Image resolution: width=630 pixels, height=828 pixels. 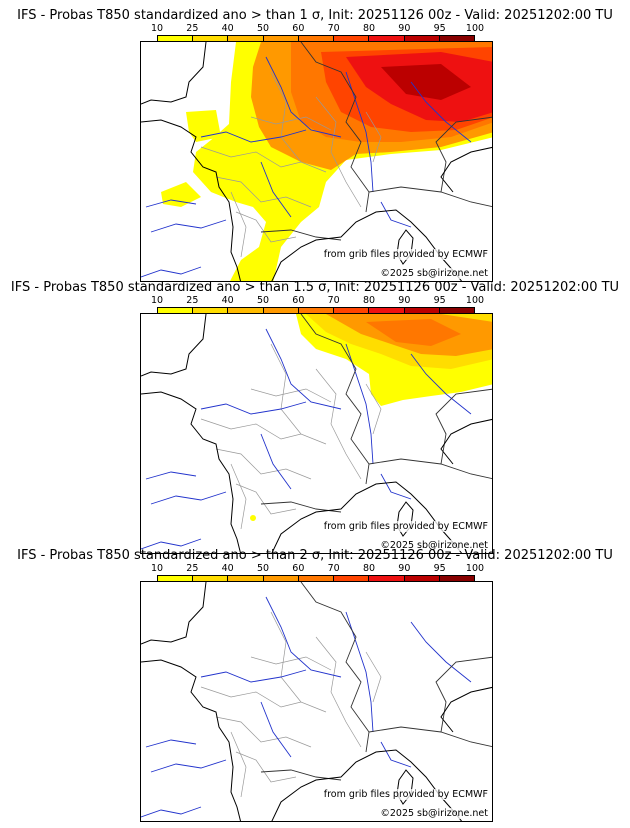 What do you see at coordinates (298, 300) in the screenshot?
I see `colorbar-tick-label: 60` at bounding box center [298, 300].